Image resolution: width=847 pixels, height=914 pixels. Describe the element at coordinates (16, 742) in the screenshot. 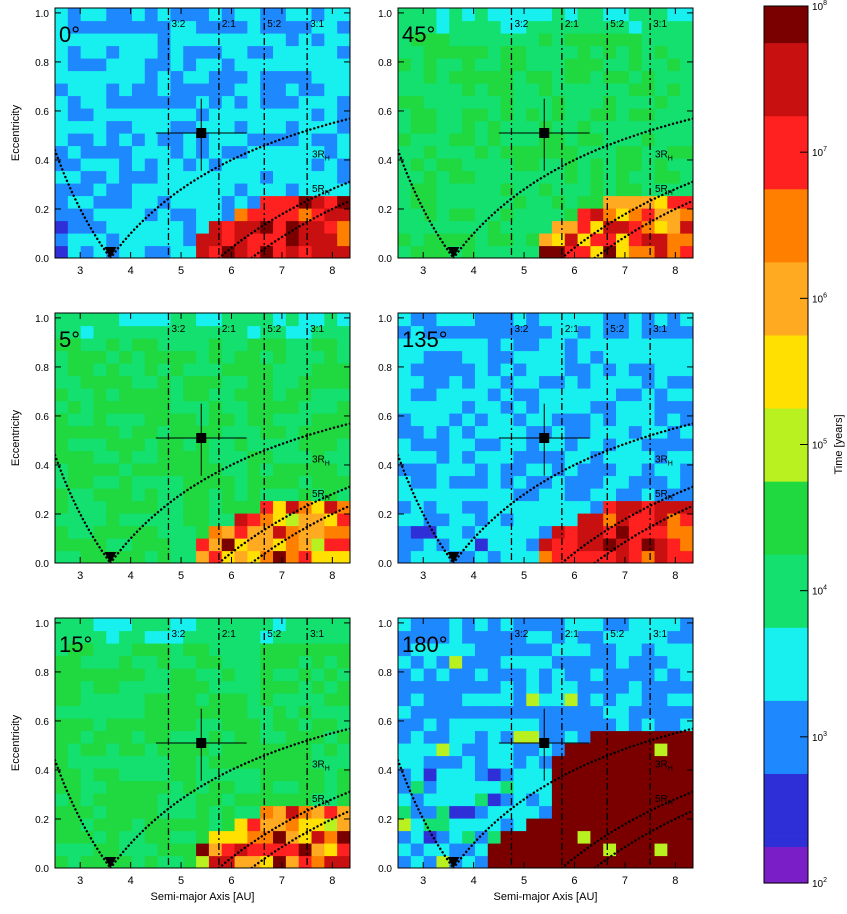

I see `y-axis-label: Eccentricity` at that location.